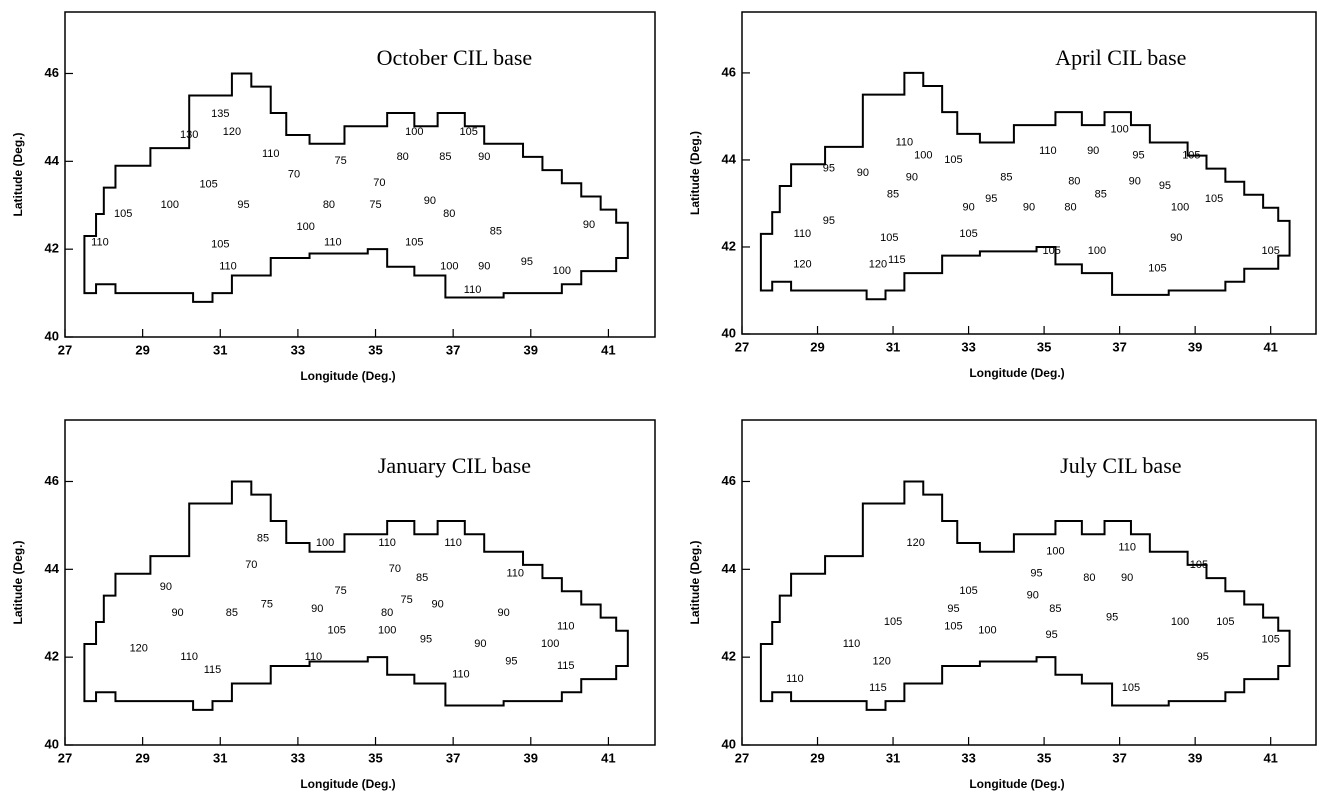  What do you see at coordinates (1119, 346) in the screenshot?
I see `x-tick-label: 37` at bounding box center [1119, 346].